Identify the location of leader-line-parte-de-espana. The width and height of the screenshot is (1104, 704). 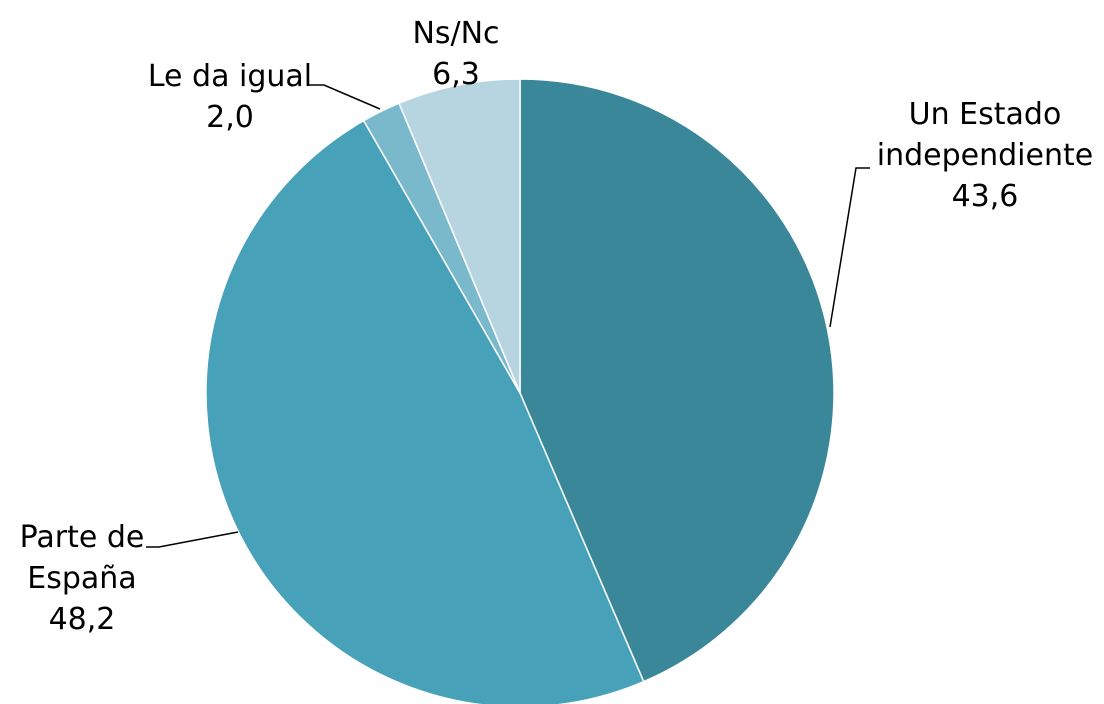
(192, 539).